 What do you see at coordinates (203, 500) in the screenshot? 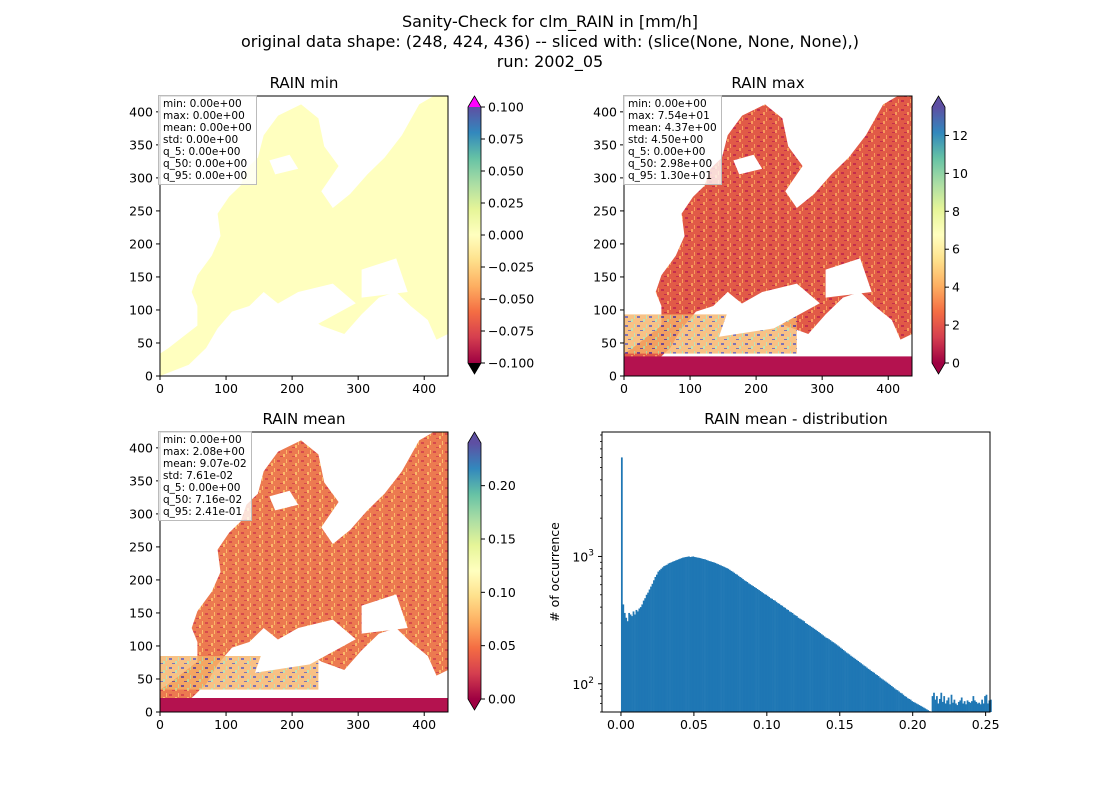
I see `stats-line: q_50: 7.16e-02` at bounding box center [203, 500].